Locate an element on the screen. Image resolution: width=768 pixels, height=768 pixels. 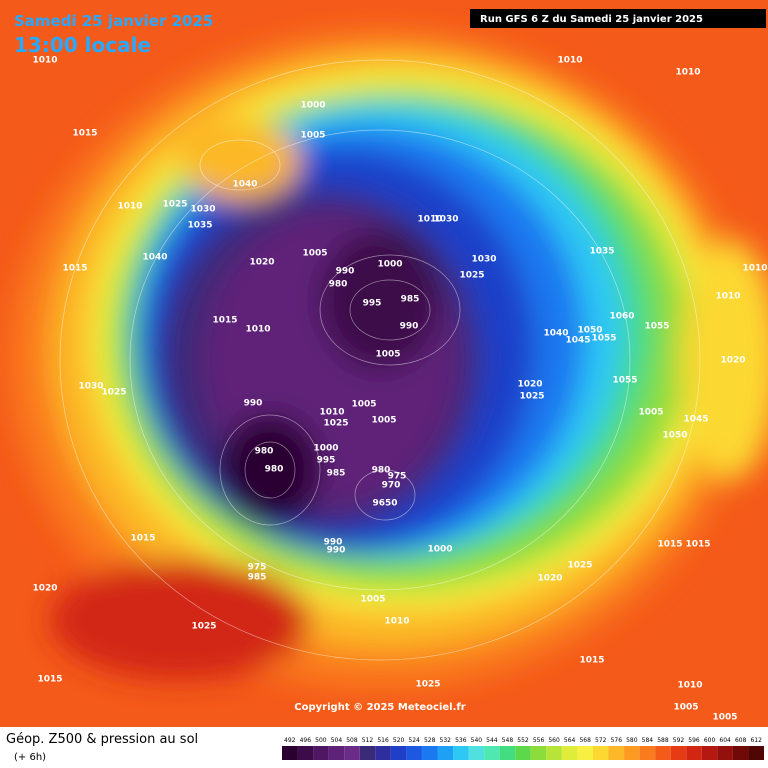
scale-label: 540 is located at coordinates (477, 740).